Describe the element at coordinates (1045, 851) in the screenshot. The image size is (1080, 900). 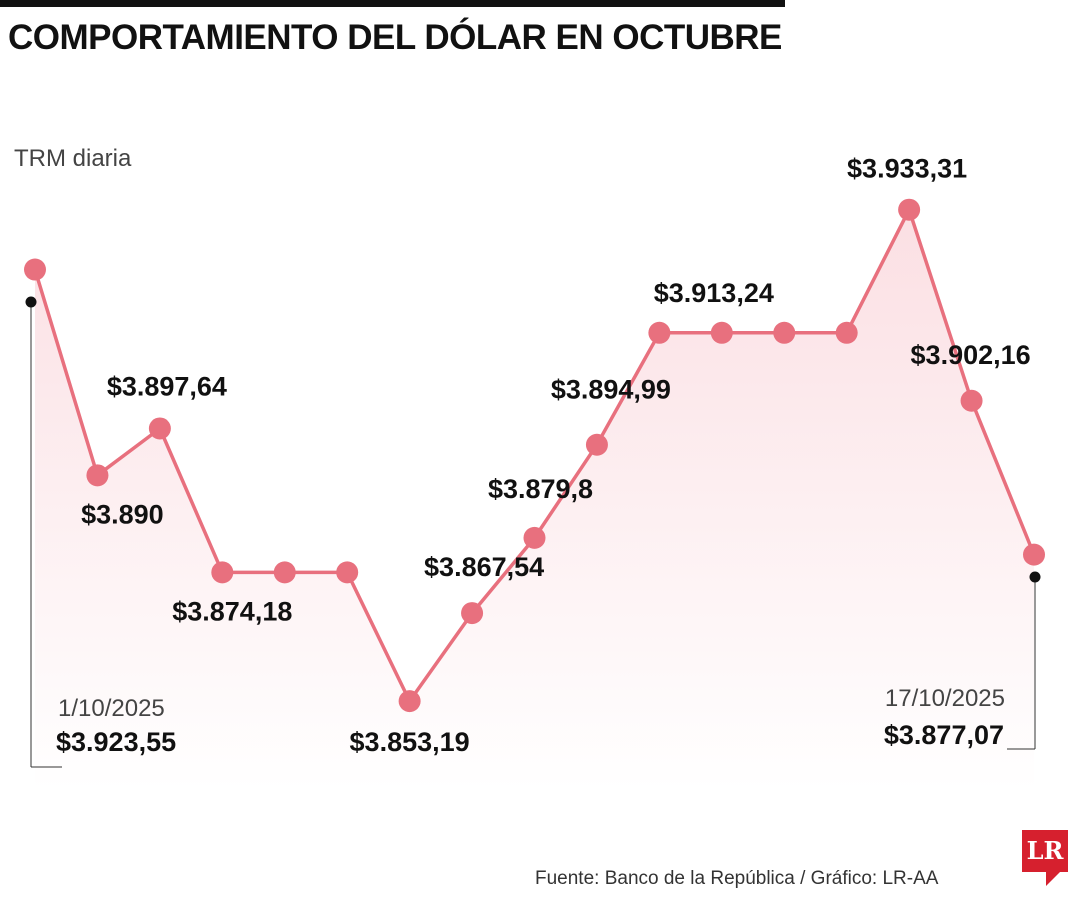
I see `lr-logo: LR` at that location.